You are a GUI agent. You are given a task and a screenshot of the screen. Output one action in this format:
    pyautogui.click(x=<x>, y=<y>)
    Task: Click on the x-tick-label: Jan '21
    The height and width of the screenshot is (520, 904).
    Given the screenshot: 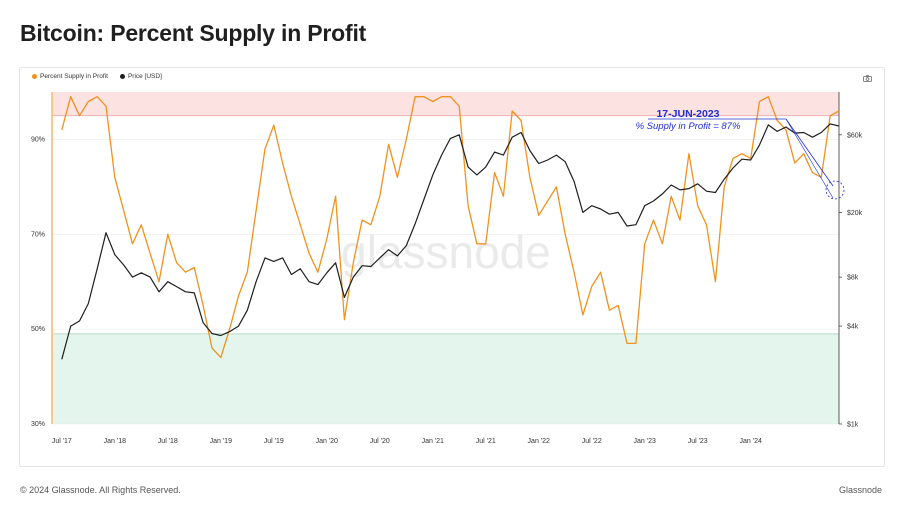 What is the action you would take?
    pyautogui.click(x=433, y=441)
    